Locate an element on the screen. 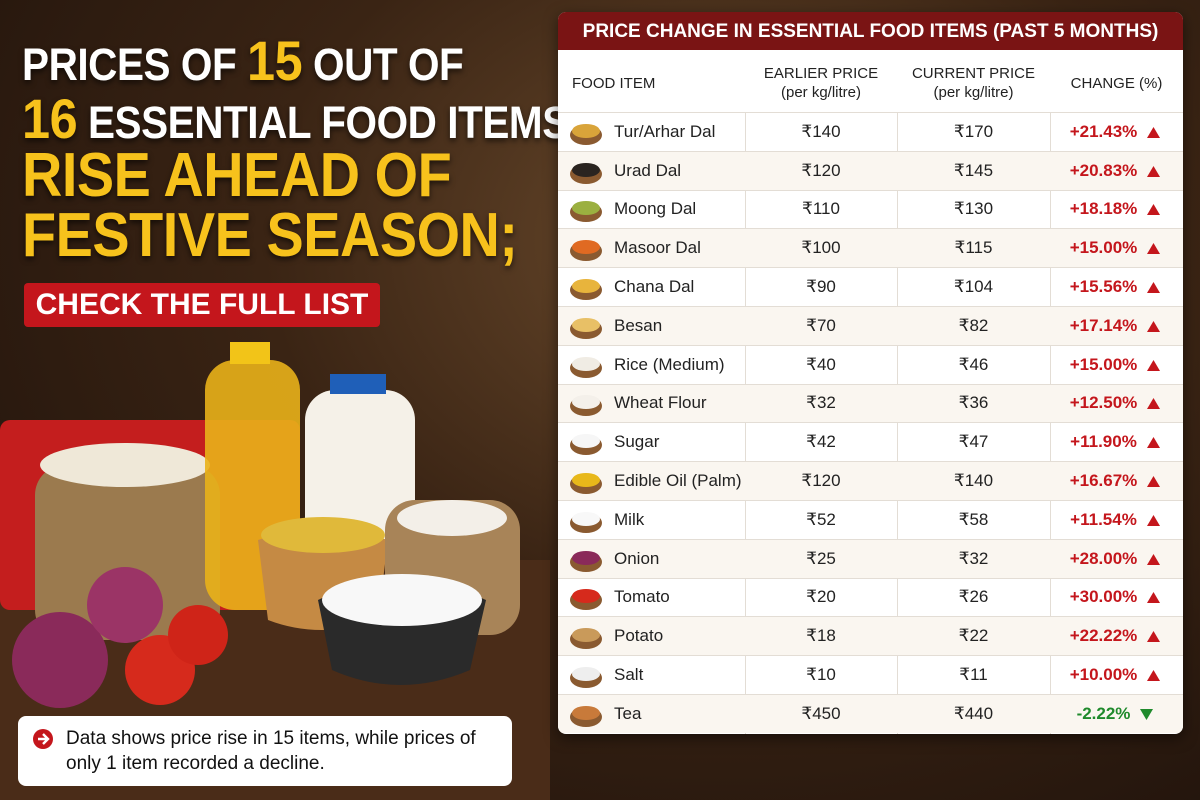 The width and height of the screenshot is (1200, 800). price-cell: ₹130 is located at coordinates (973, 209).